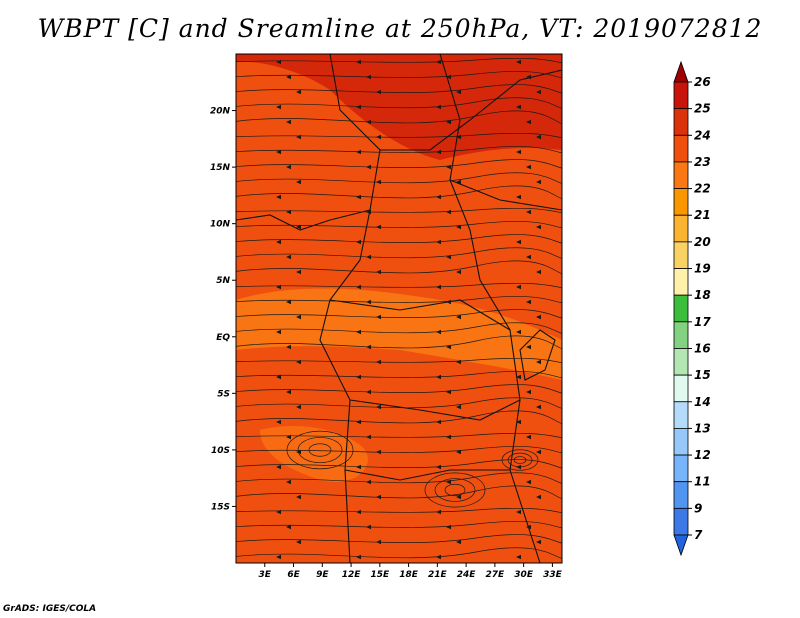 The width and height of the screenshot is (800, 618). Describe the element at coordinates (220, 225) in the screenshot. I see `lat-tick-label: 10N` at that location.